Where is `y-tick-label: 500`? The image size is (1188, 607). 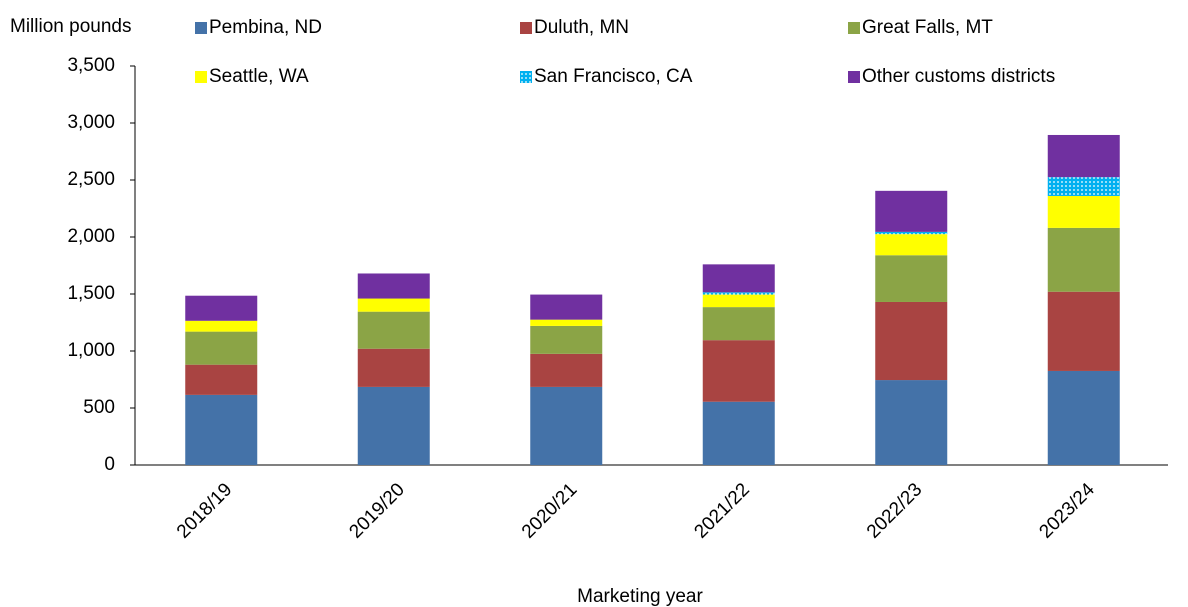
y-tick-label: 500 is located at coordinates (99, 407).